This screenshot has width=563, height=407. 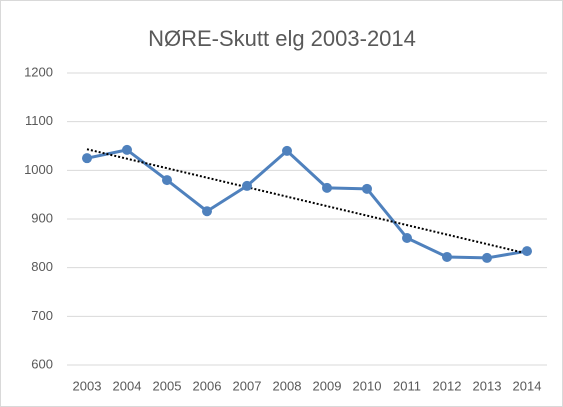 What do you see at coordinates (167, 385) in the screenshot?
I see `x-tick-label: 2005` at bounding box center [167, 385].